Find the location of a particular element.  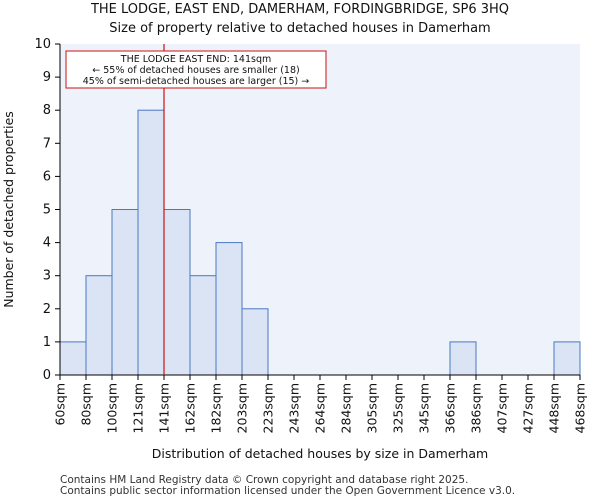

x-tick-label: 407sqm is located at coordinates (502, 408).